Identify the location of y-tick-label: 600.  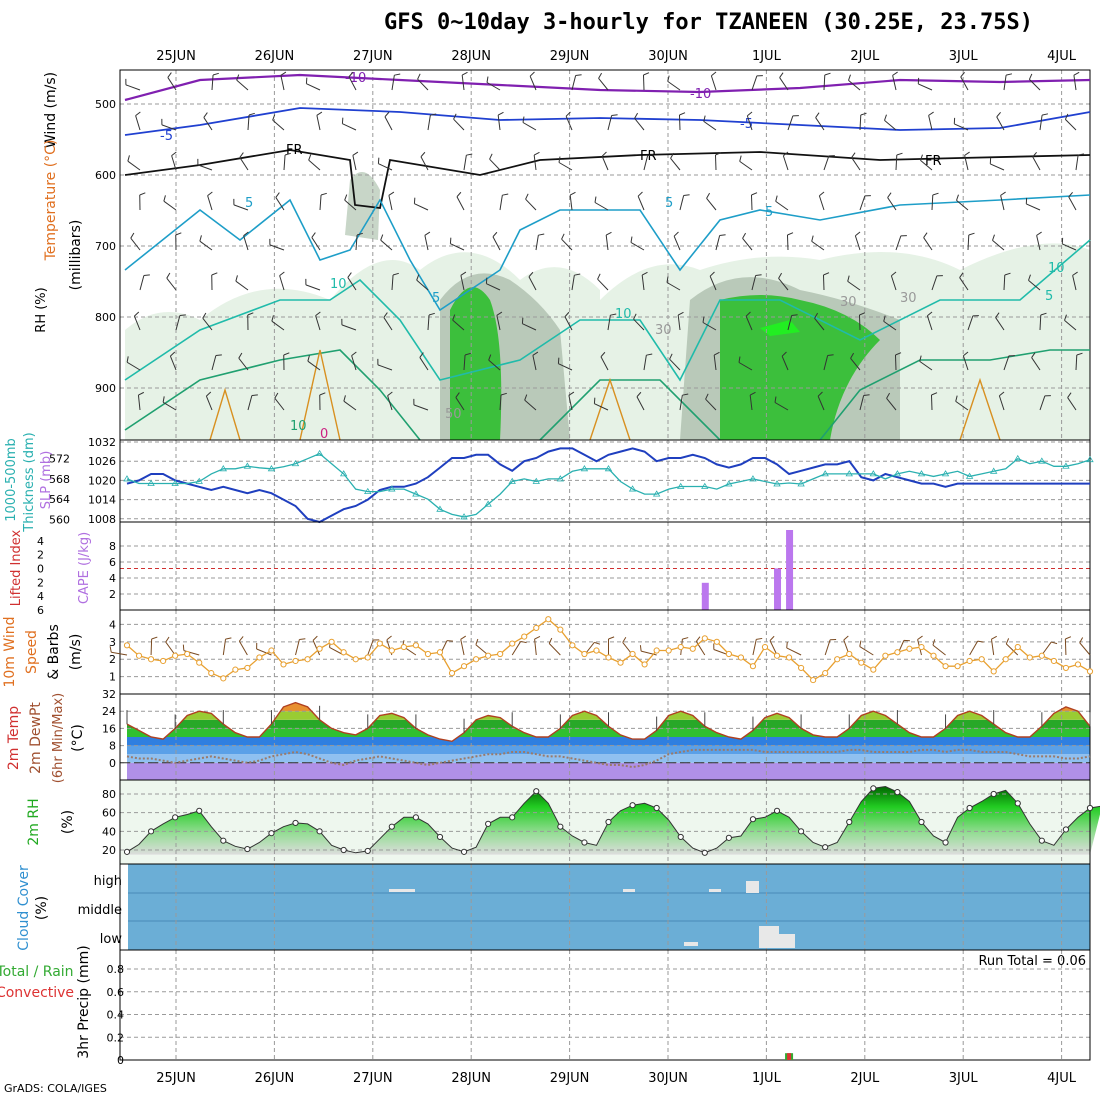
(105, 175).